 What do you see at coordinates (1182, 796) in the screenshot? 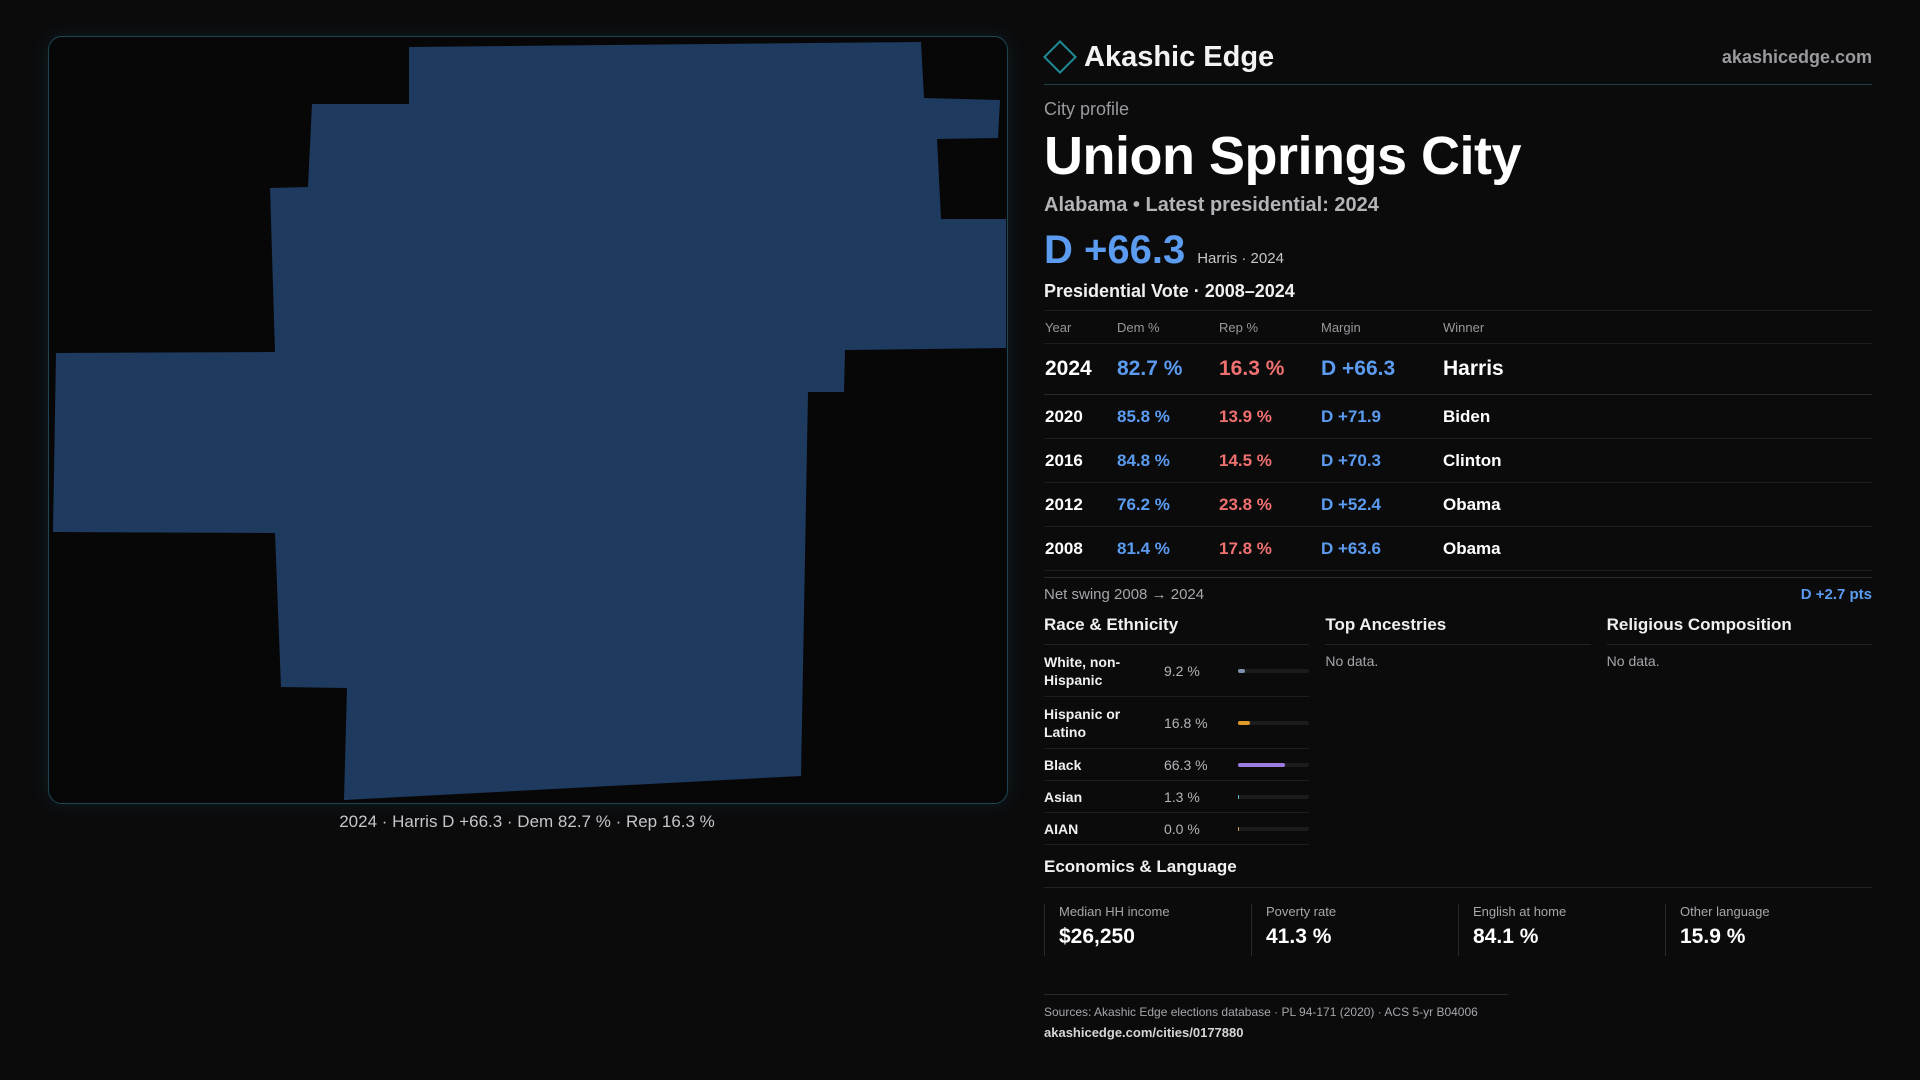
I see `race-value: 1.3 %` at bounding box center [1182, 796].